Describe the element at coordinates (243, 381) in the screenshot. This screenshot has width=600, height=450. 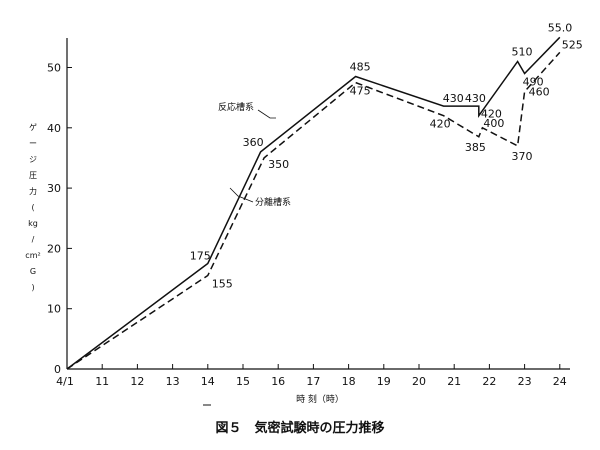
I see `x-tick-label: 15` at that location.